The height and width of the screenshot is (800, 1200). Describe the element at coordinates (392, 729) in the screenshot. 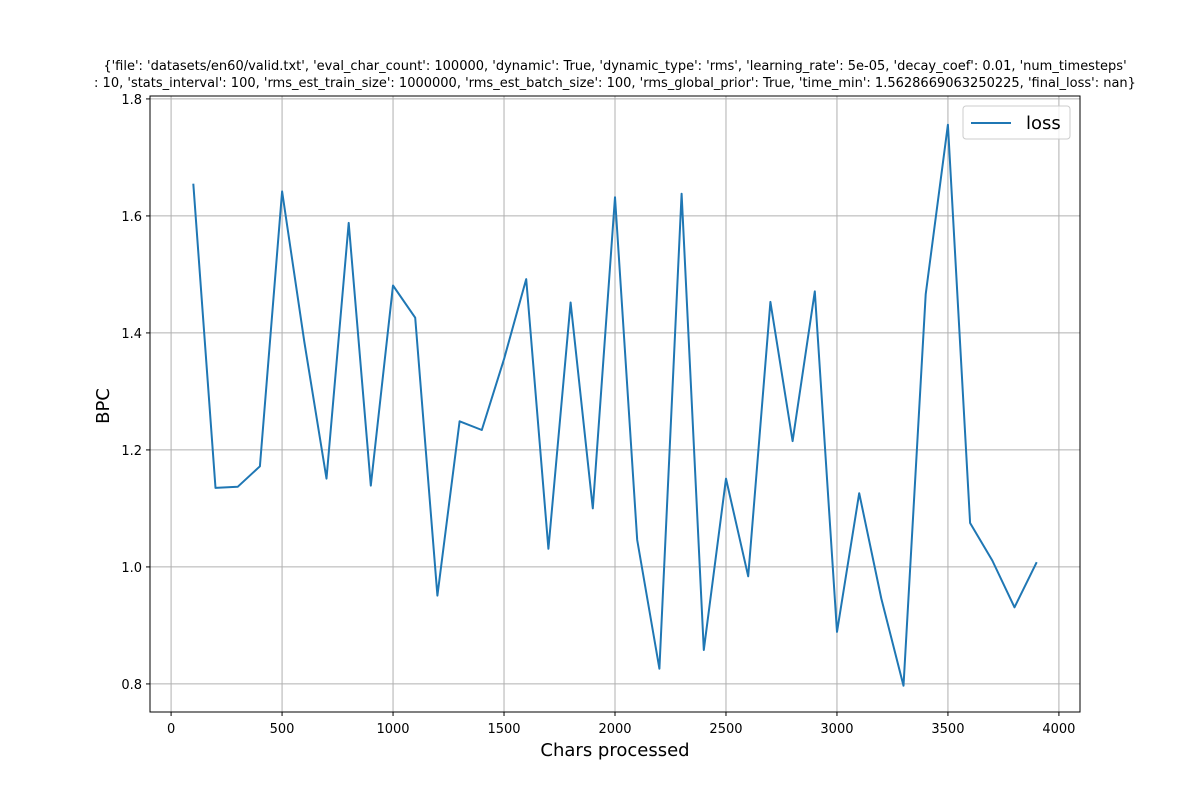

I see `x-tick-label: 1000` at that location.